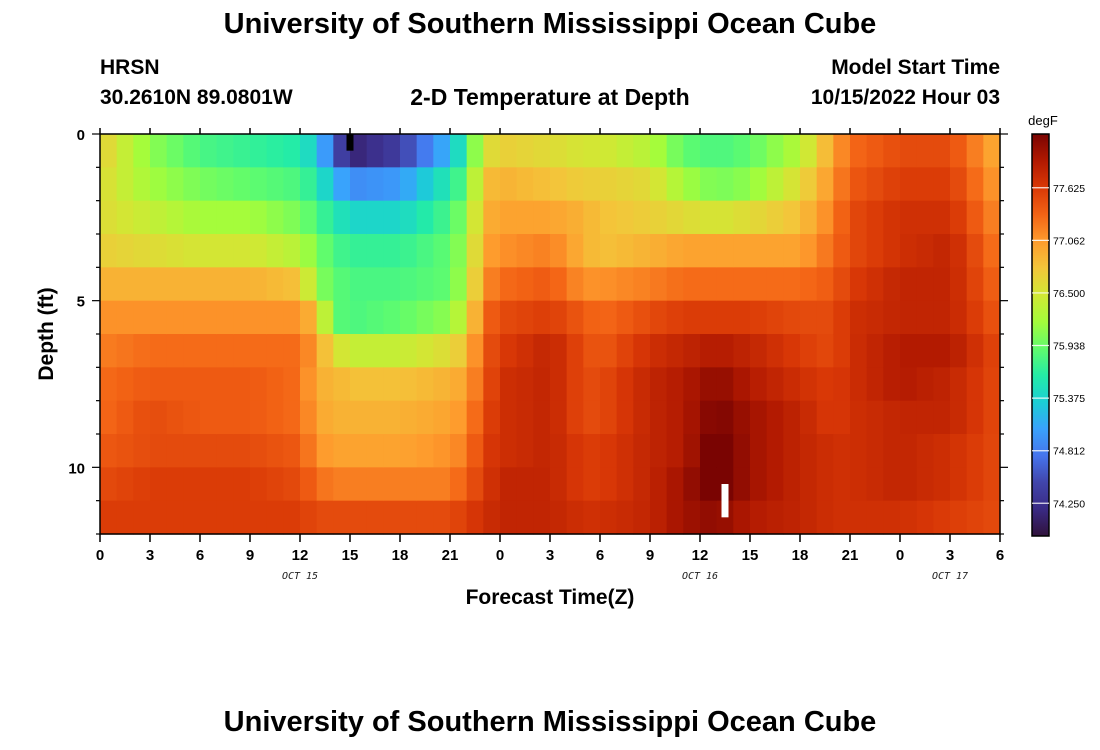 The image size is (1100, 750). Describe the element at coordinates (350, 142) in the screenshot. I see `position-marker` at that location.